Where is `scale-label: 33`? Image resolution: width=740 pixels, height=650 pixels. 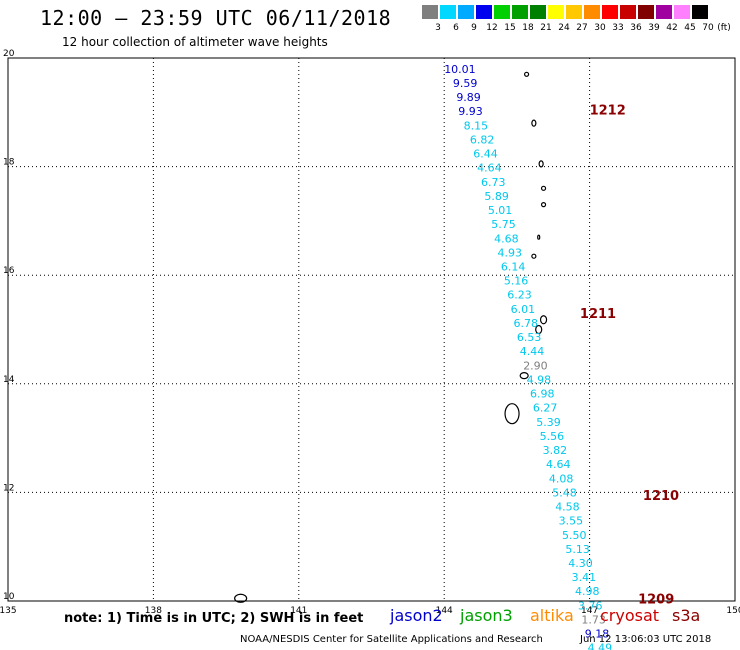
scale-label: 33 is located at coordinates (618, 28).